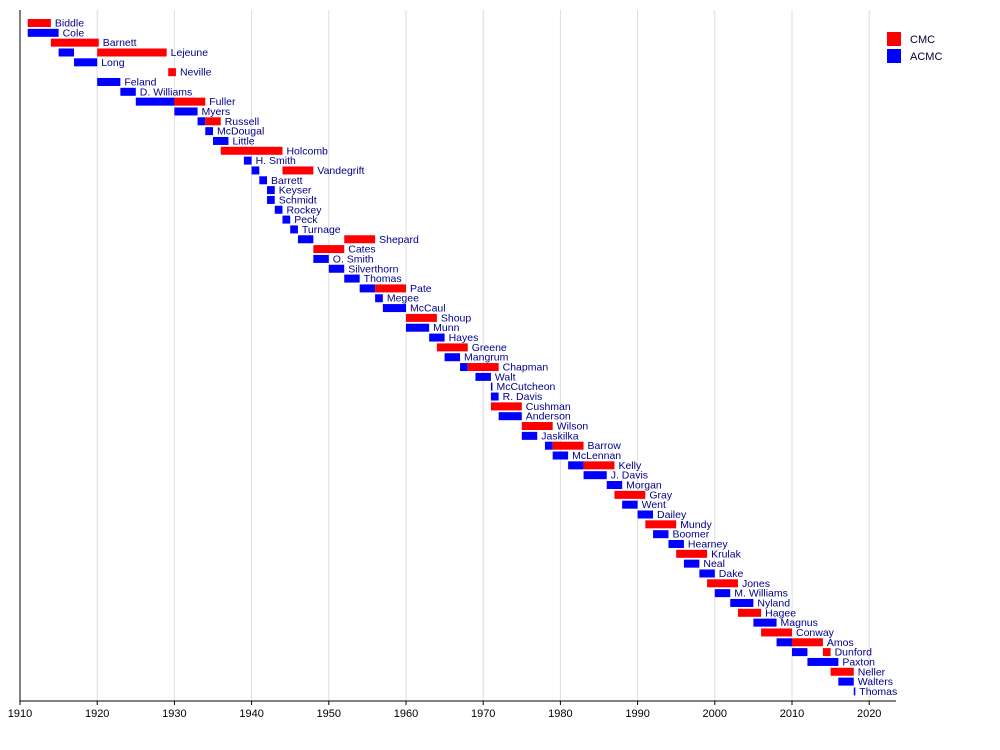  Describe the element at coordinates (894, 56) in the screenshot. I see `legend-swatch-acmc` at that location.